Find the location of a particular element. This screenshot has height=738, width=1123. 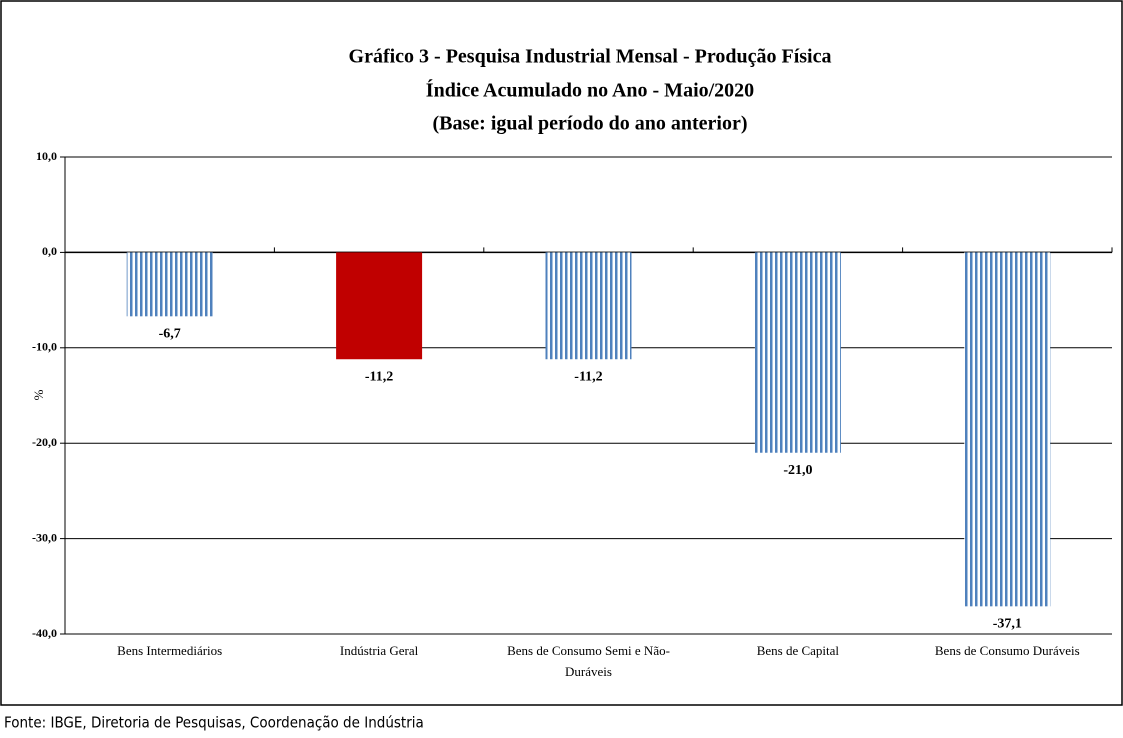

value-label: -21,0 is located at coordinates (797, 470).